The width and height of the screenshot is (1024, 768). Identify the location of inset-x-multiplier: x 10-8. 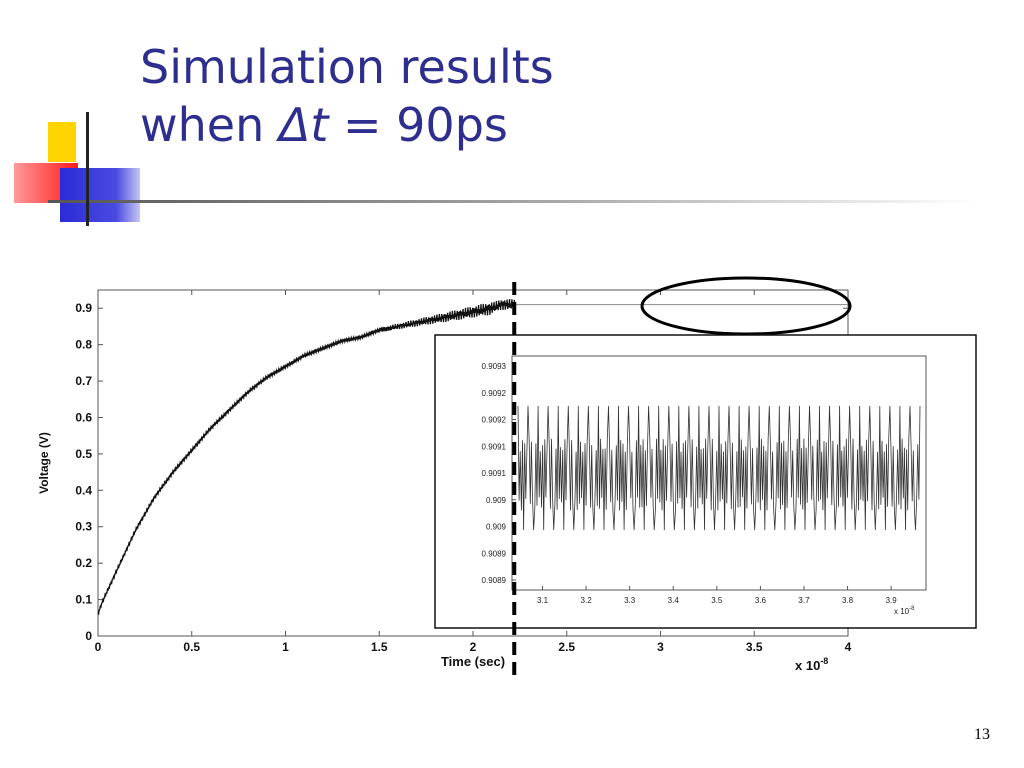
(904, 611).